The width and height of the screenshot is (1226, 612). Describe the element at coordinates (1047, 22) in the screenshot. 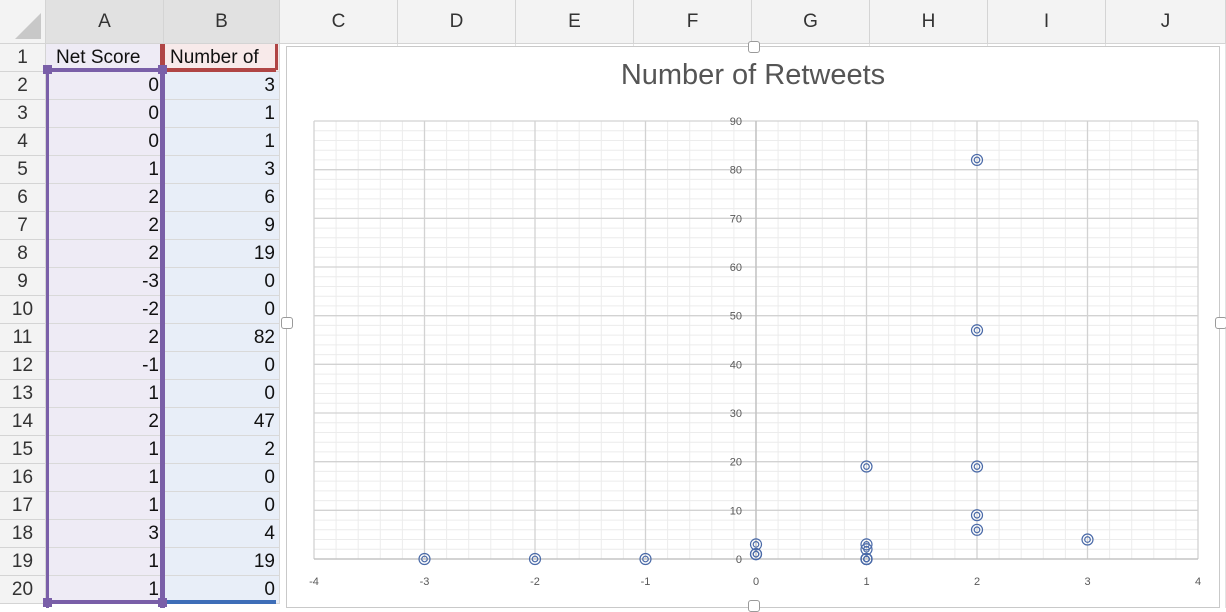

I see `column-header-i: I` at that location.